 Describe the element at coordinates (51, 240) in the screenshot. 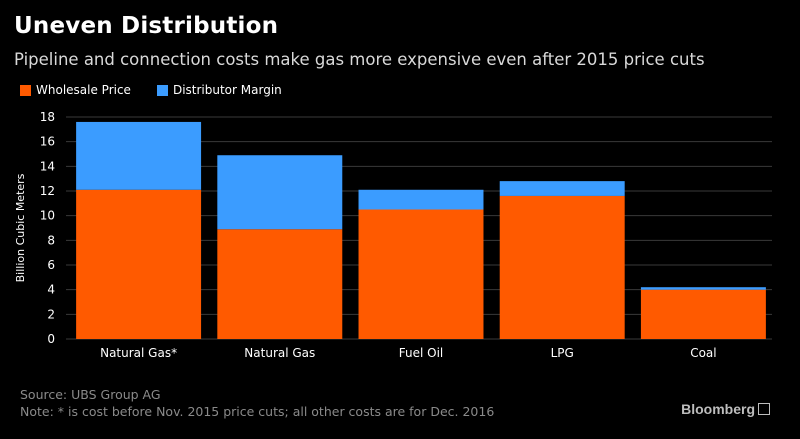

I see `y-tick-label-8: 8` at that location.